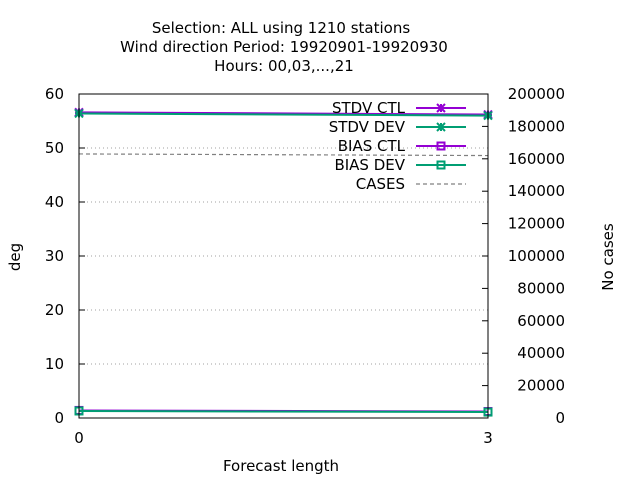 Image resolution: width=640 pixels, height=480 pixels. I want to click on legend-item: CASES, so click(411, 184).